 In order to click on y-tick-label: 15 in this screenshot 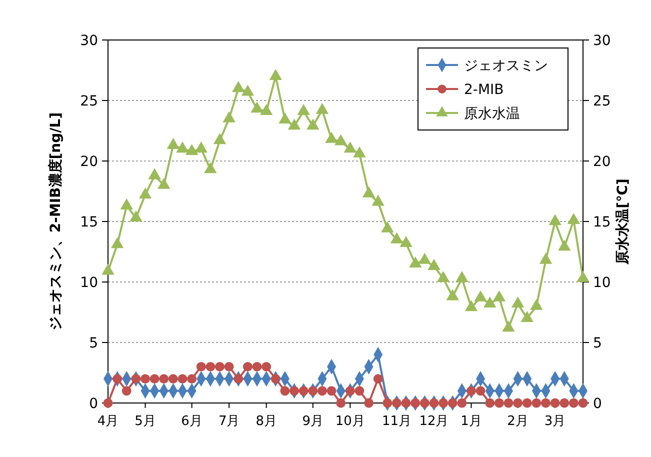, I will do `click(89, 222)`.